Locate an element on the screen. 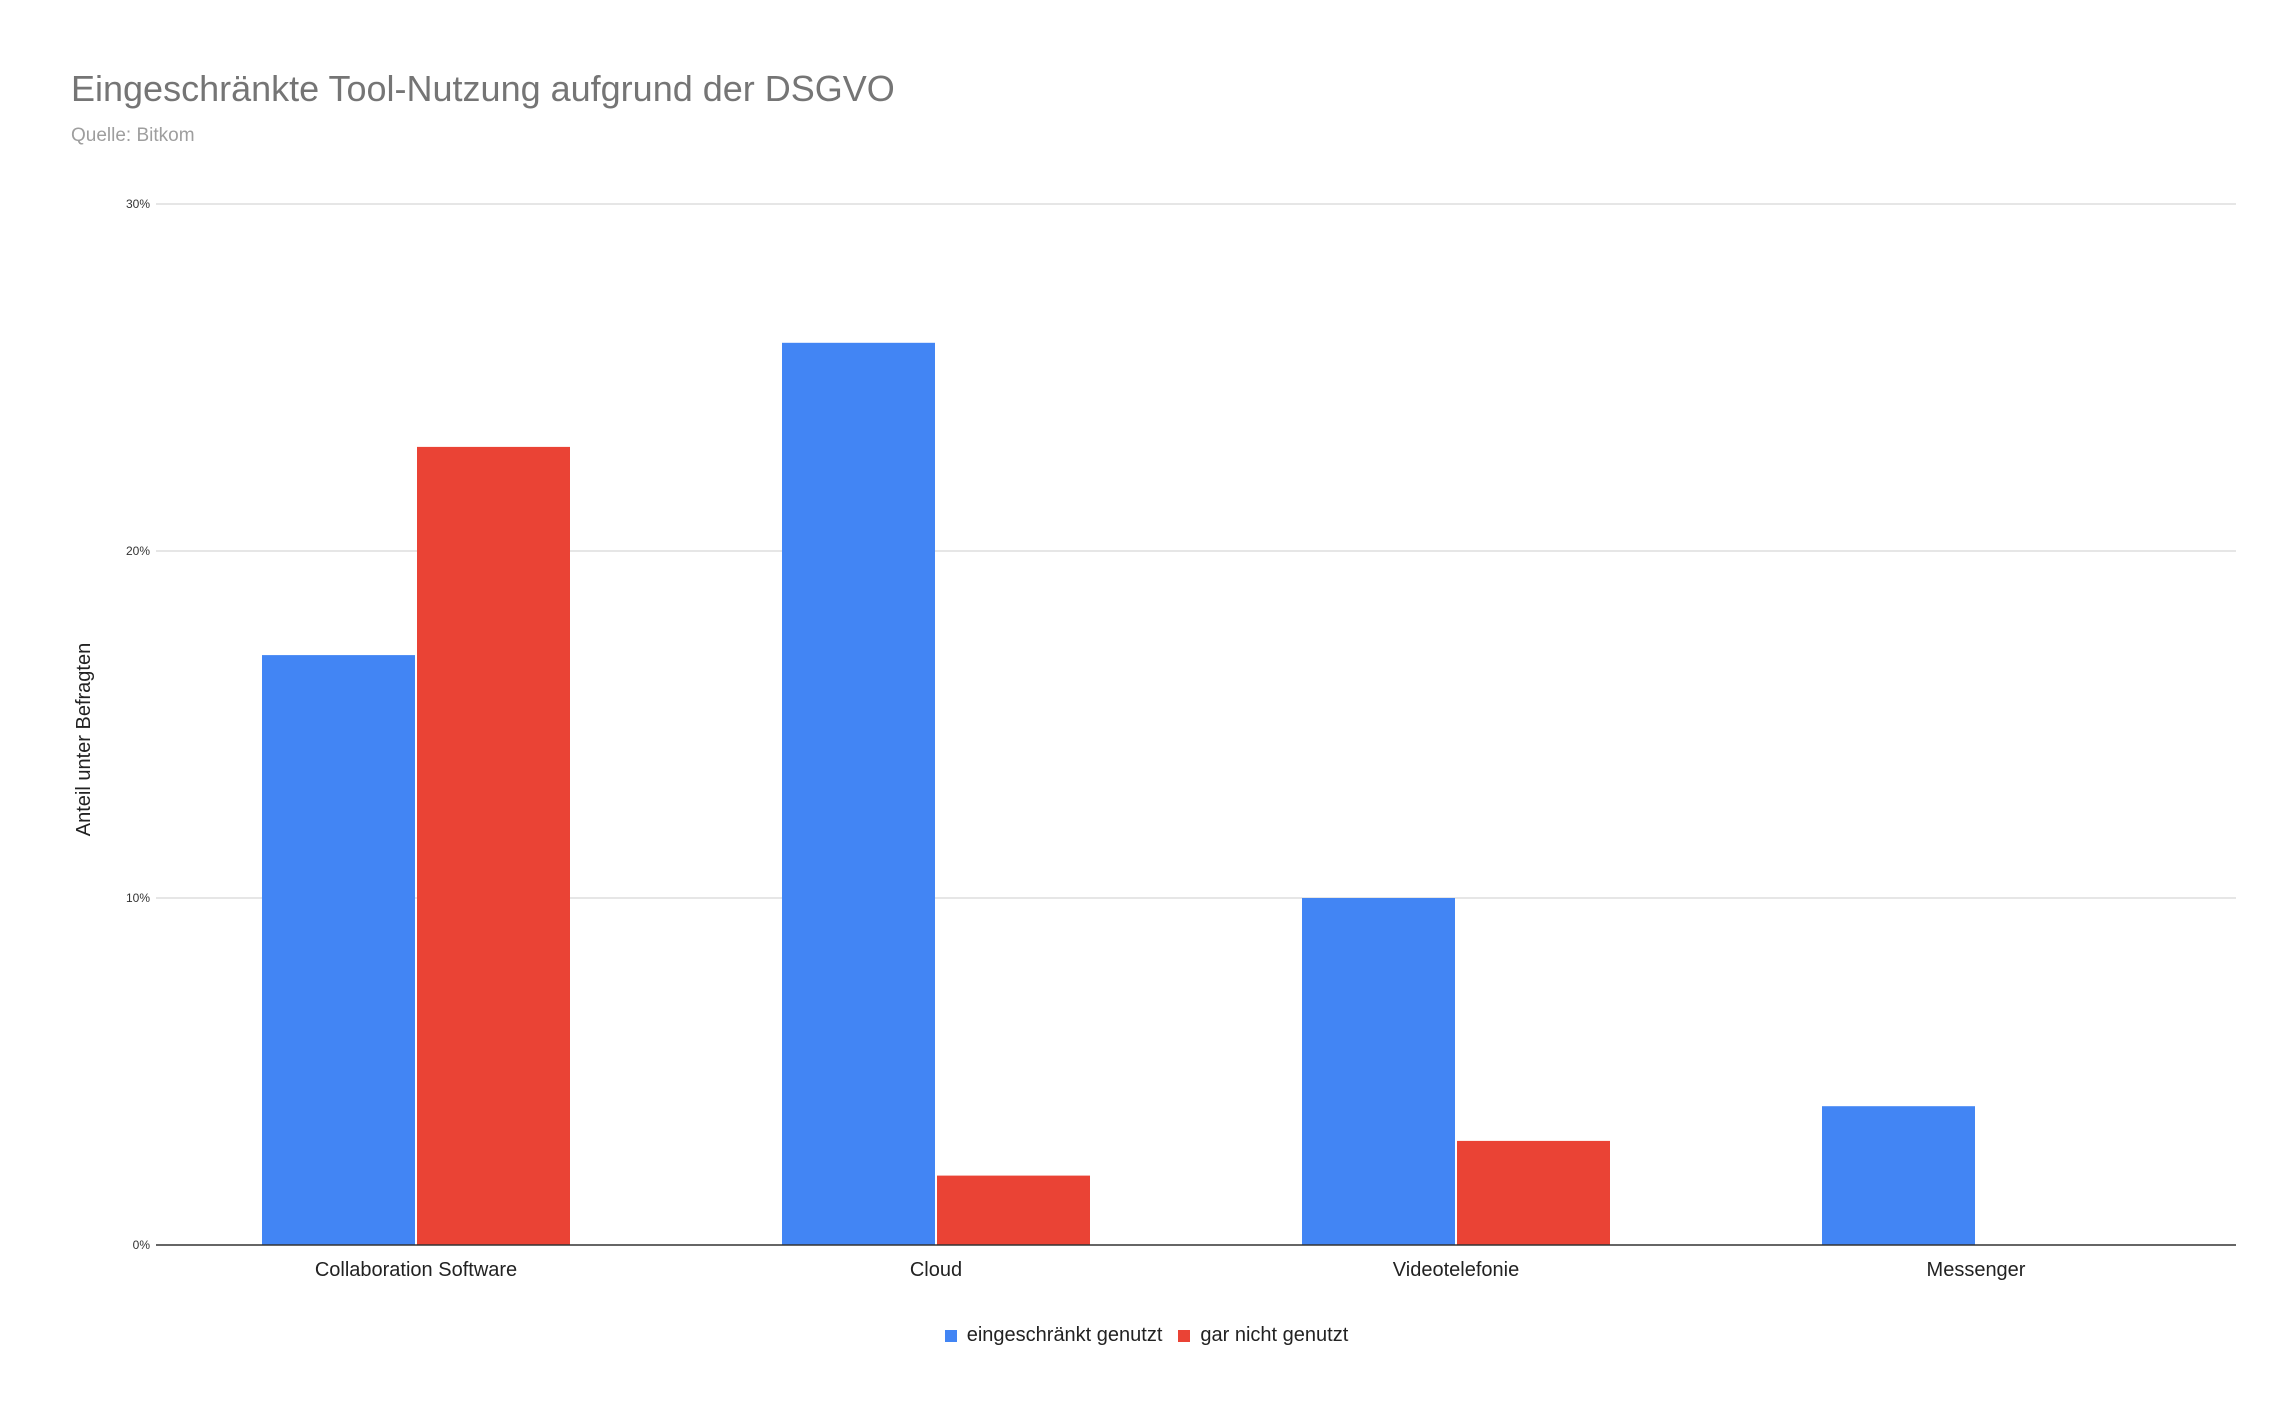 This screenshot has height=1414, width=2293. legend-item-gar-nicht: gar nicht genutzt is located at coordinates (1263, 1335).